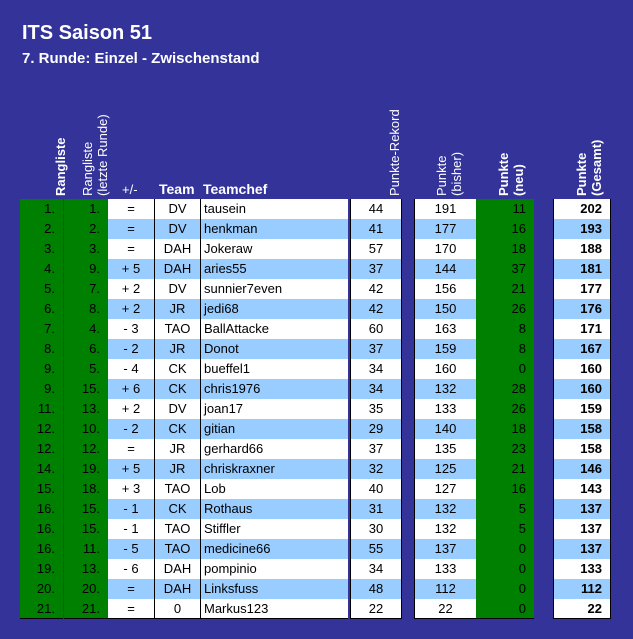 The width and height of the screenshot is (633, 639). Describe the element at coordinates (582, 529) in the screenshot. I see `cell-gesamt: 137` at that location.